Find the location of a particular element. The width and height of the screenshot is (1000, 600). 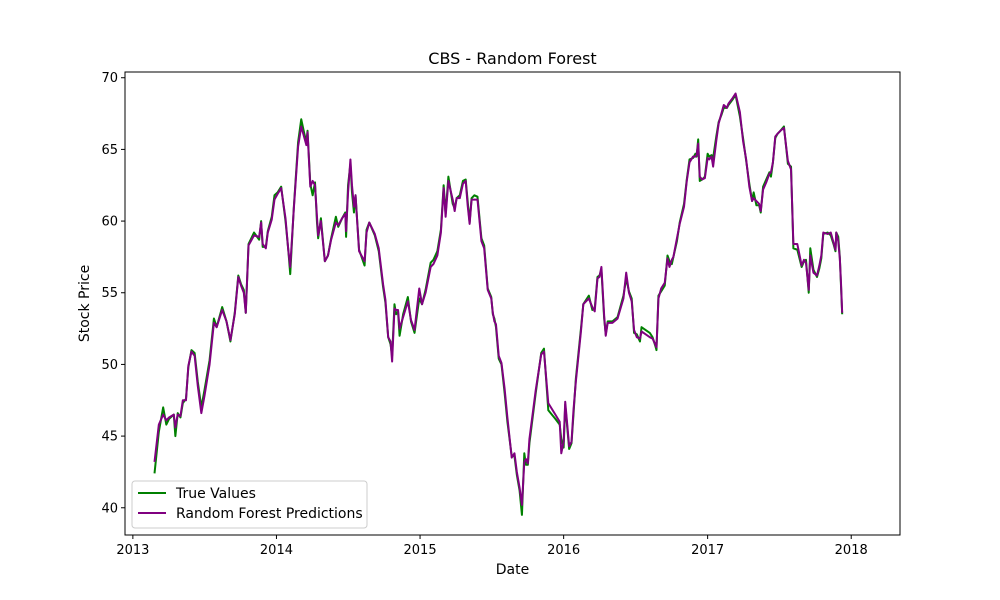

y-axis: 40 45 50 55 60 65 70 is located at coordinates (113, 293).